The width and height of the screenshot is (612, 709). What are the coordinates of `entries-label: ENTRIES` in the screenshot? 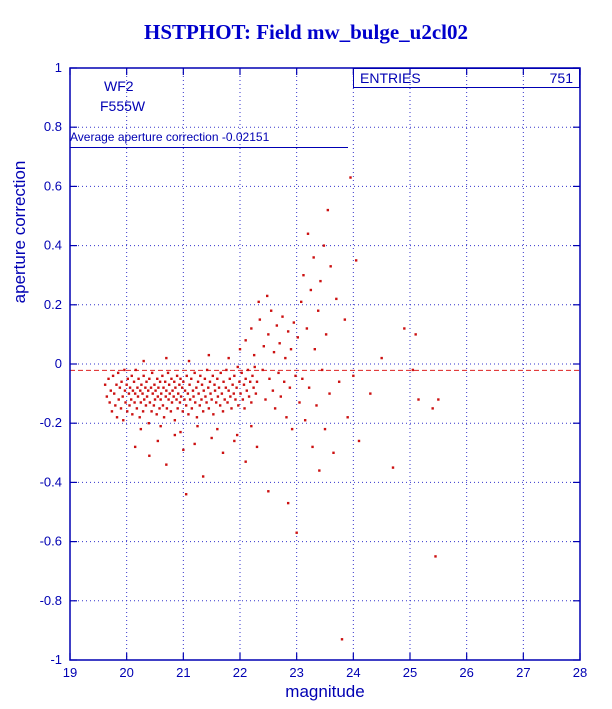 It's located at (390, 78).